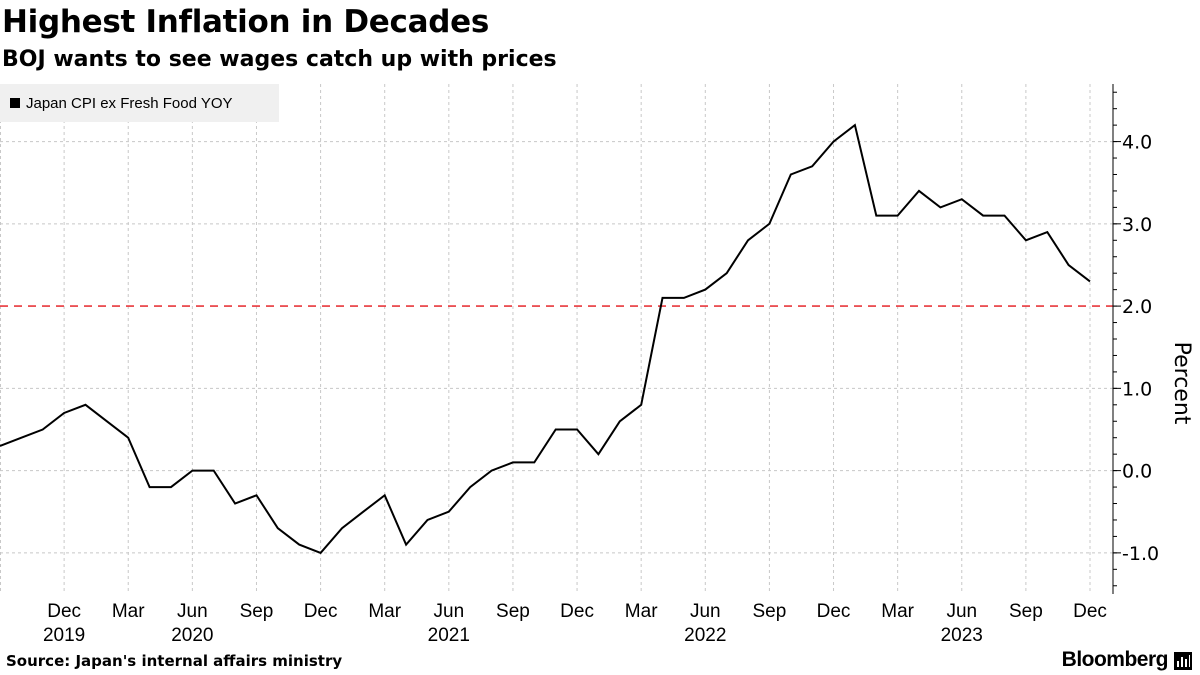 This screenshot has height=675, width=1200. I want to click on y-tick-label: 0.0, so click(1137, 472).